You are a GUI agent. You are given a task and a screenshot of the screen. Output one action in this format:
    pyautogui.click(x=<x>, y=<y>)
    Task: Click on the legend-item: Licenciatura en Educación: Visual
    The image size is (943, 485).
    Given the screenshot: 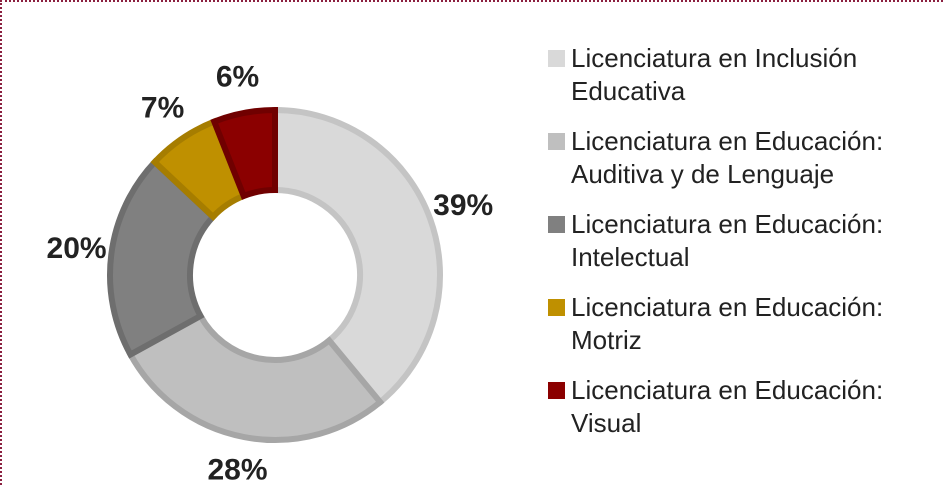 What is the action you would take?
    pyautogui.click(x=744, y=407)
    